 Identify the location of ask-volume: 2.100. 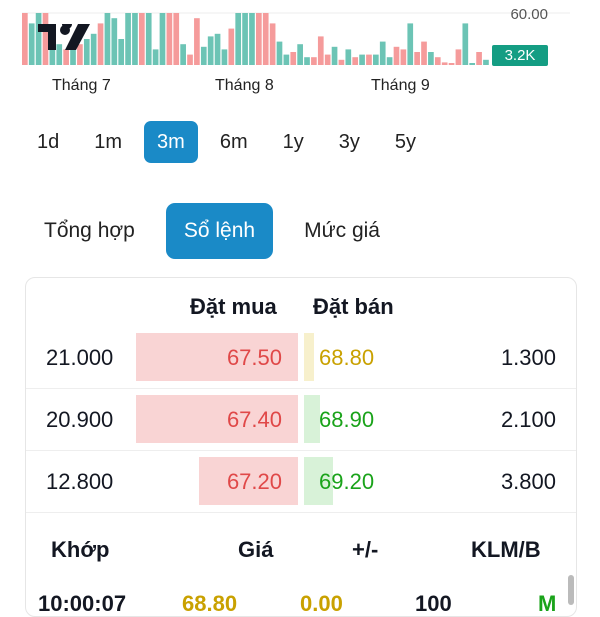
(528, 419).